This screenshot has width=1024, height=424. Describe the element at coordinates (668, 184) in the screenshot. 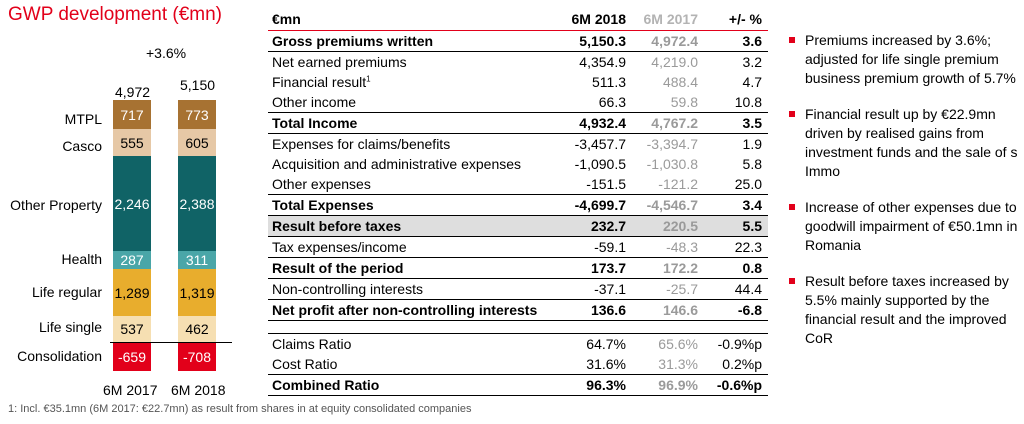

I see `value-2017: -121.2` at that location.